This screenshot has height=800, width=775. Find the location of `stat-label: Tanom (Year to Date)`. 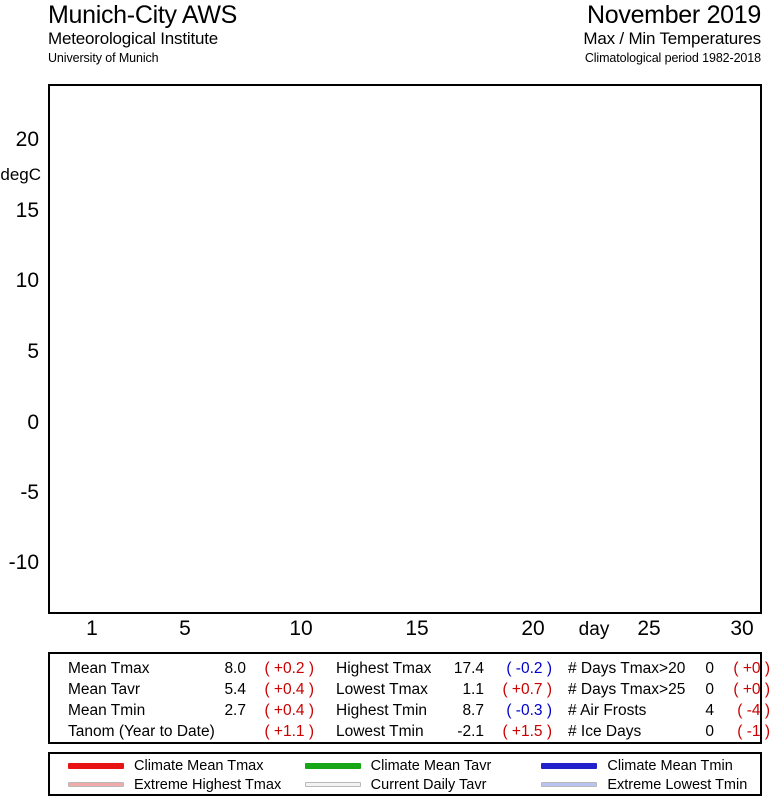

stat-label: Tanom (Year to Date) is located at coordinates (141, 731).